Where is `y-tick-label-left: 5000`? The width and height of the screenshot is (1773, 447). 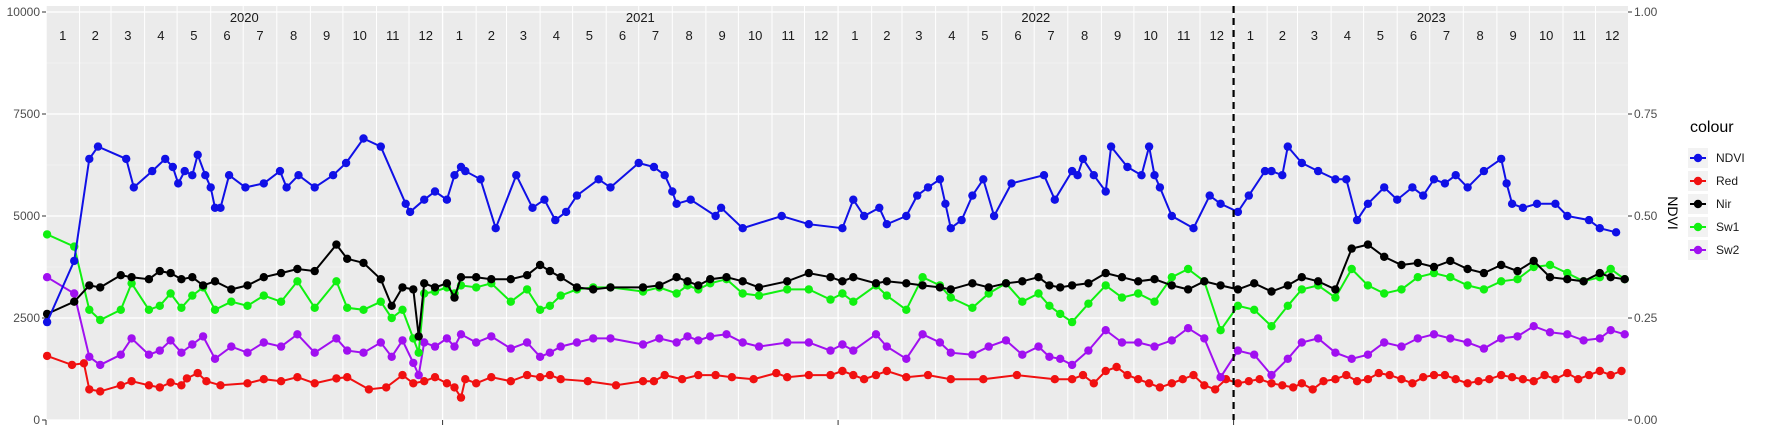 y-tick-label-left: 5000 is located at coordinates (26, 216).